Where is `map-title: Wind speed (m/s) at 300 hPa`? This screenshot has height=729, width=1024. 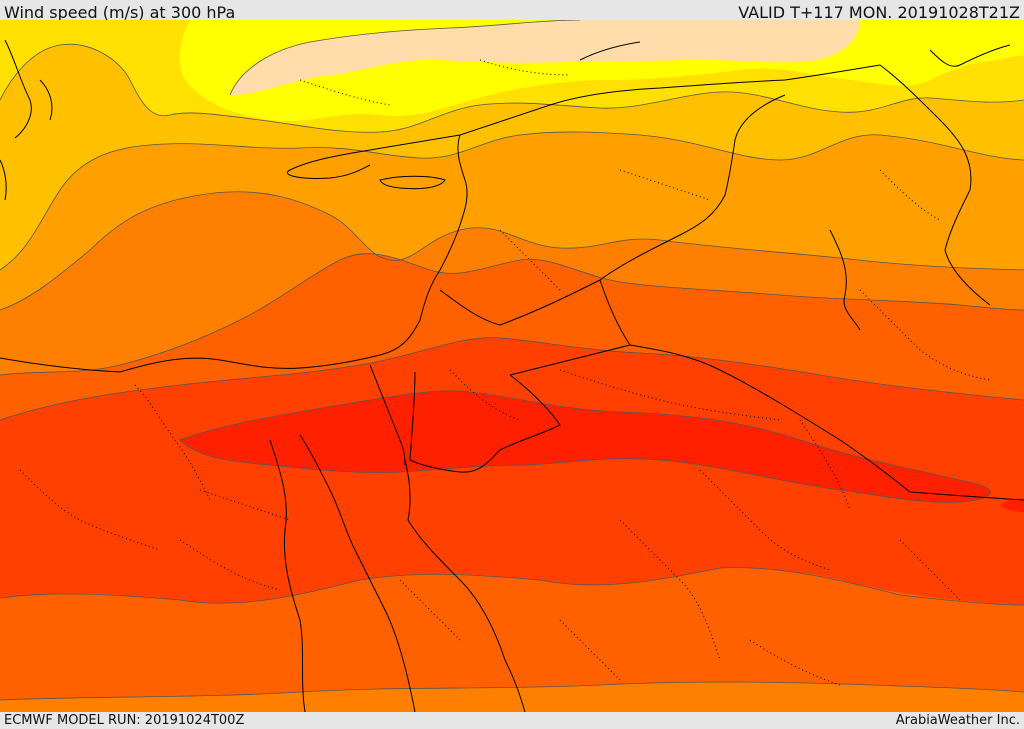 map-title: Wind speed (m/s) at 300 hPa is located at coordinates (120, 12).